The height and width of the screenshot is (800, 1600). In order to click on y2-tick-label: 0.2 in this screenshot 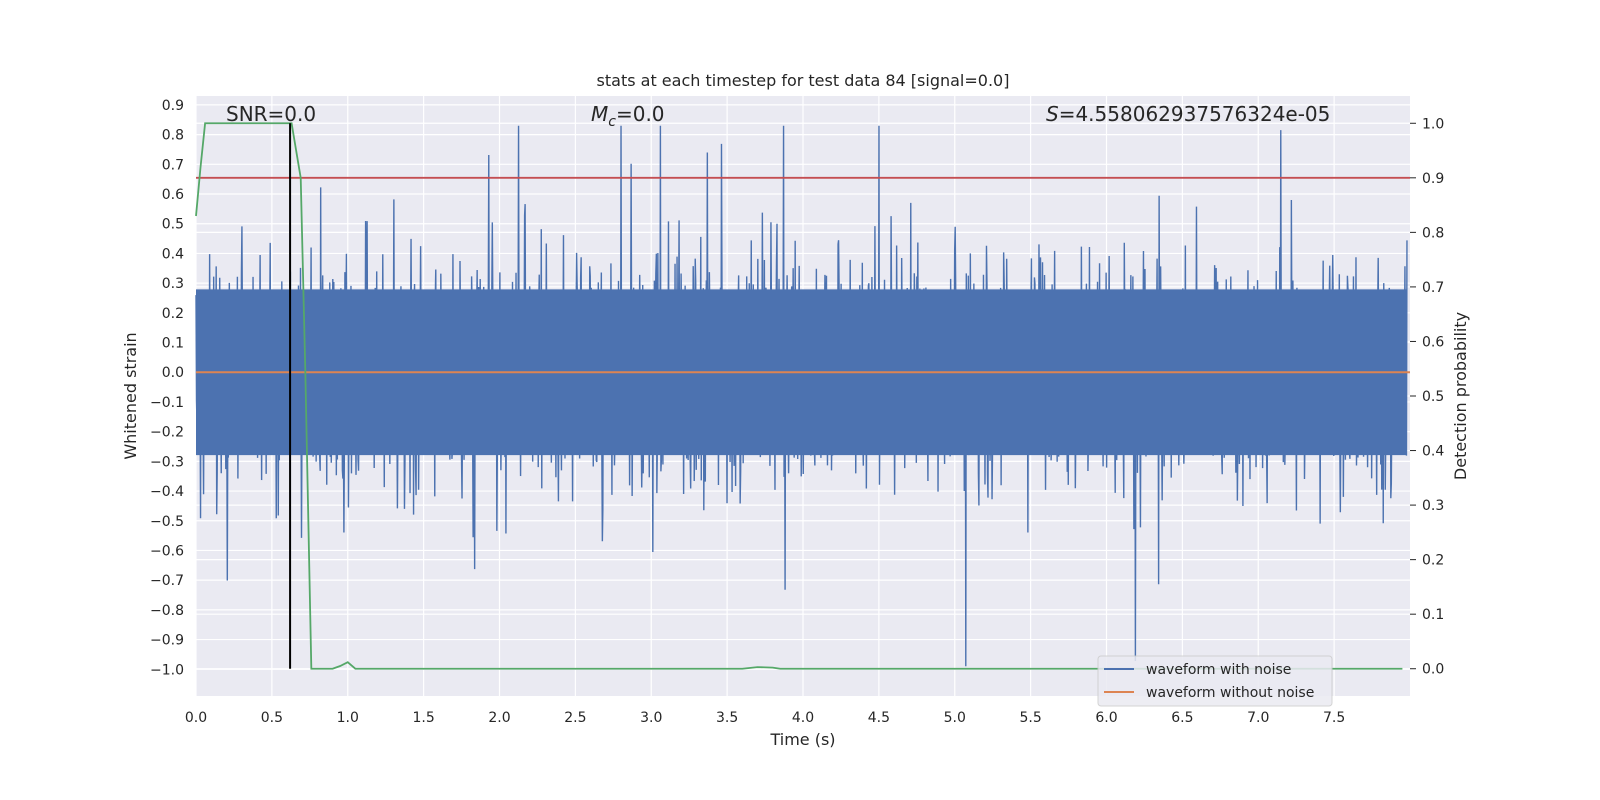, I will do `click(1433, 561)`.